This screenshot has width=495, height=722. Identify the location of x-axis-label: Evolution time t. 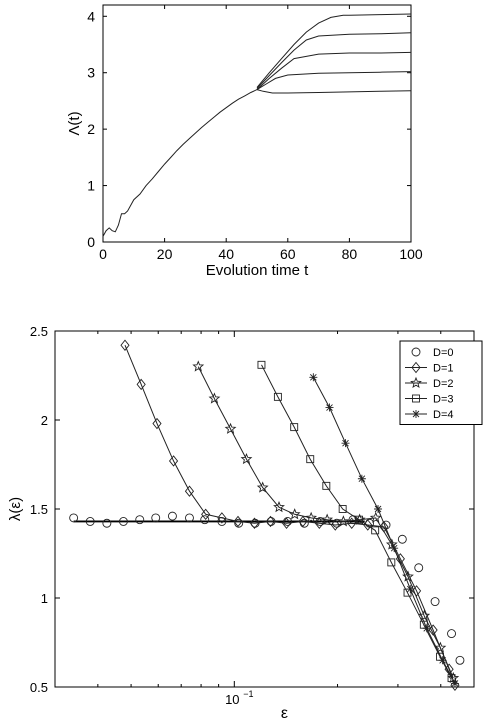
(257, 270).